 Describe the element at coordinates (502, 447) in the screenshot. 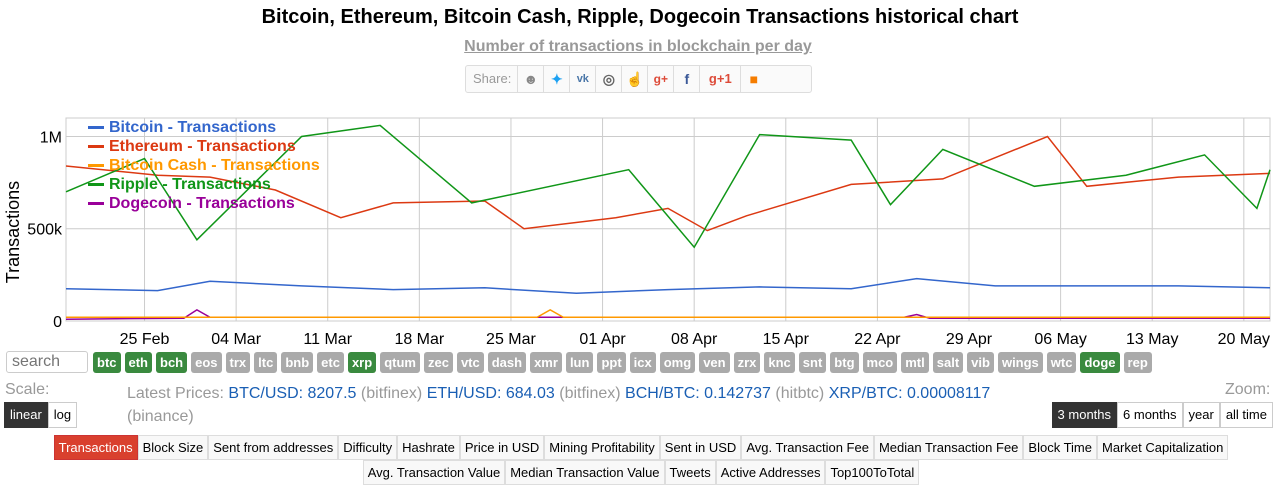

I see `tab-price-in-usd: Price in USD` at that location.